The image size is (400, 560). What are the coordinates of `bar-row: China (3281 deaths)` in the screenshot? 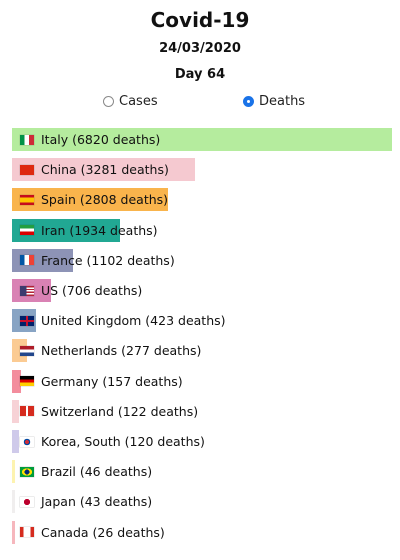 It's located at (202, 170).